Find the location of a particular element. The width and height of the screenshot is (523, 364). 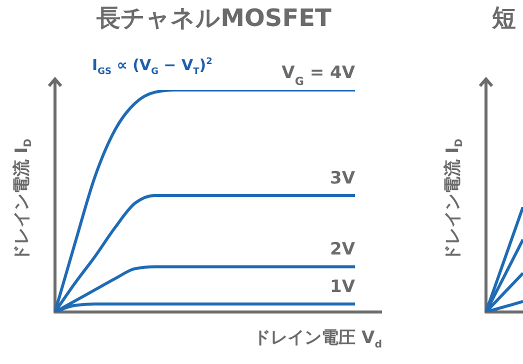

text: I$_{GS}$ ∝ (V$_{G}$ − V$_{T}$)$^{2}$ is located at coordinates (152, 66).